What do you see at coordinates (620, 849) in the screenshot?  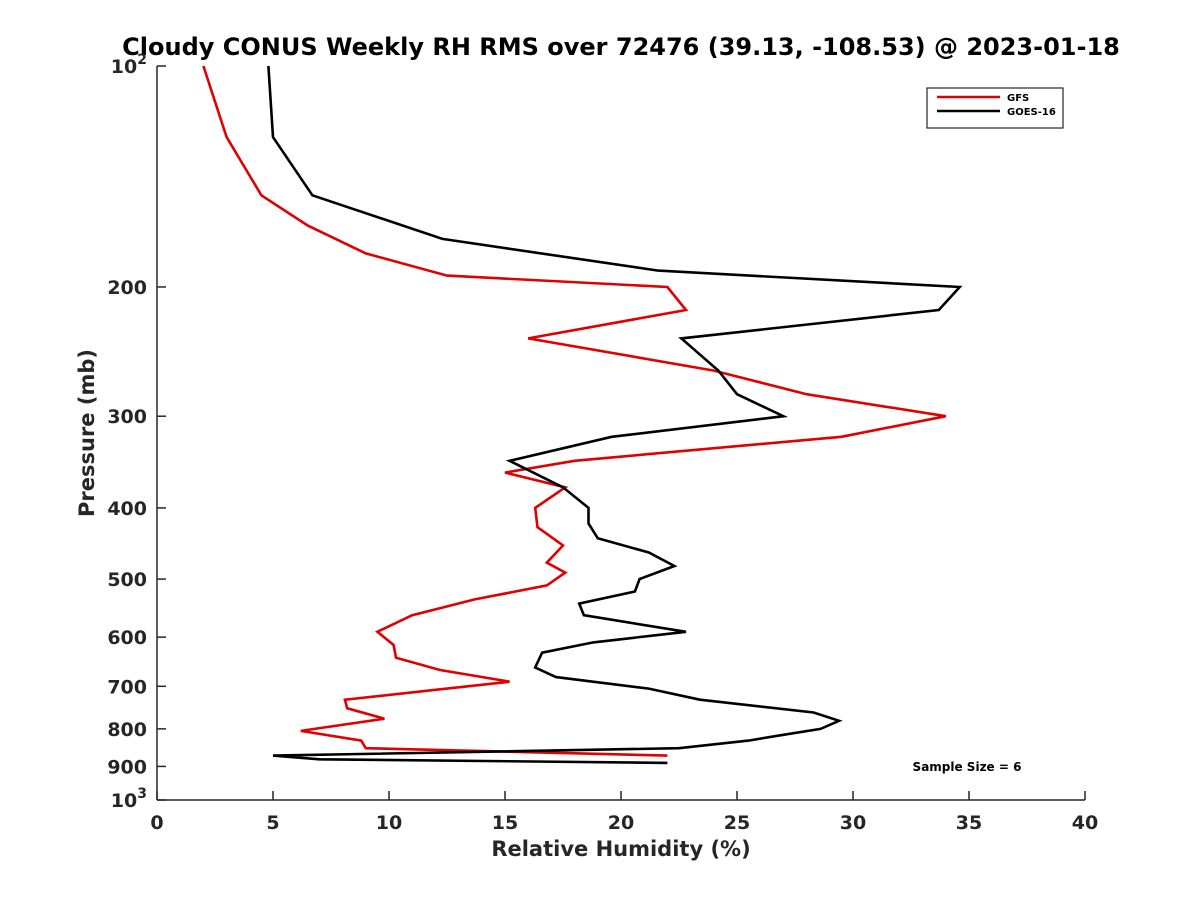 I see `x-axis-label: Relative Humidity (%)` at bounding box center [620, 849].